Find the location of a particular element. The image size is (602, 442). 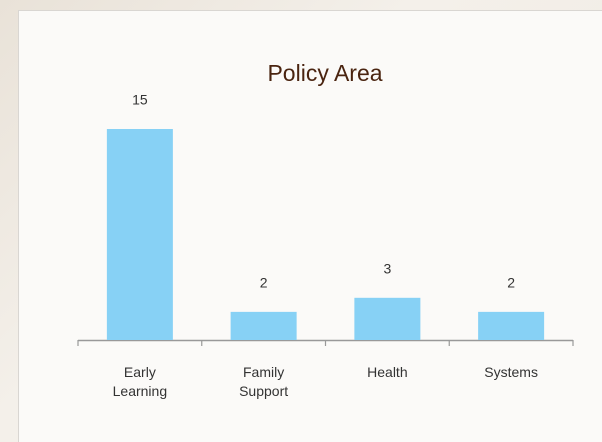

data-label: 15 is located at coordinates (140, 100).